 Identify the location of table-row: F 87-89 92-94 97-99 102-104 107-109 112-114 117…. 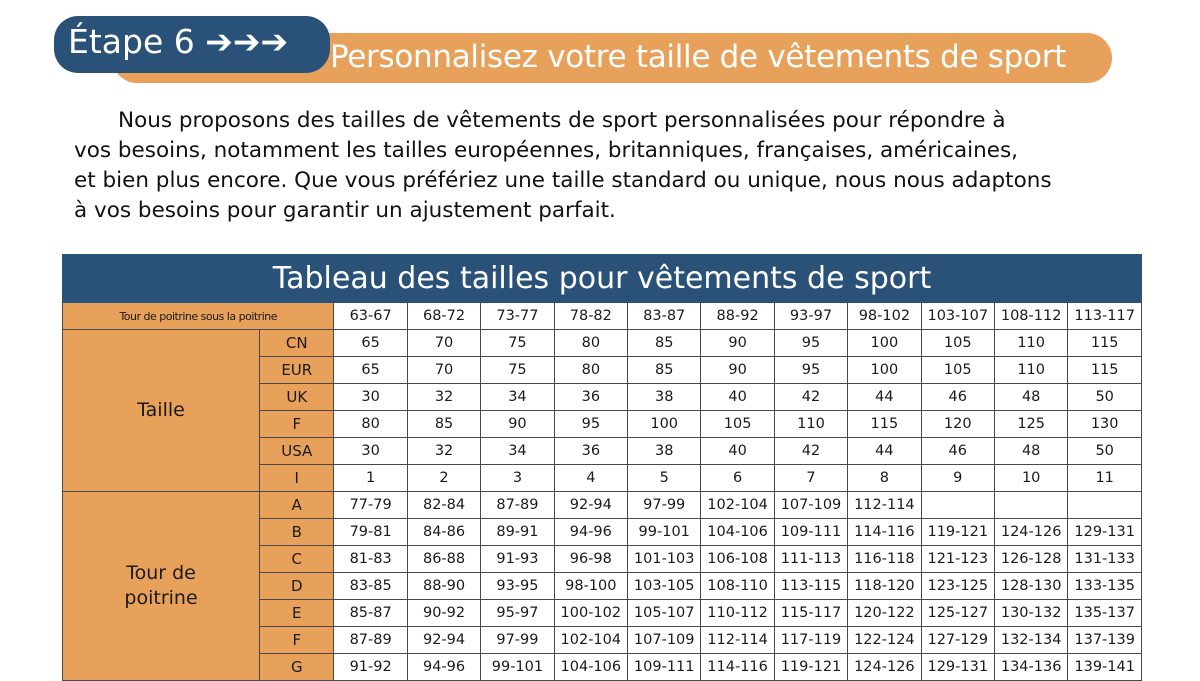
(602, 640).